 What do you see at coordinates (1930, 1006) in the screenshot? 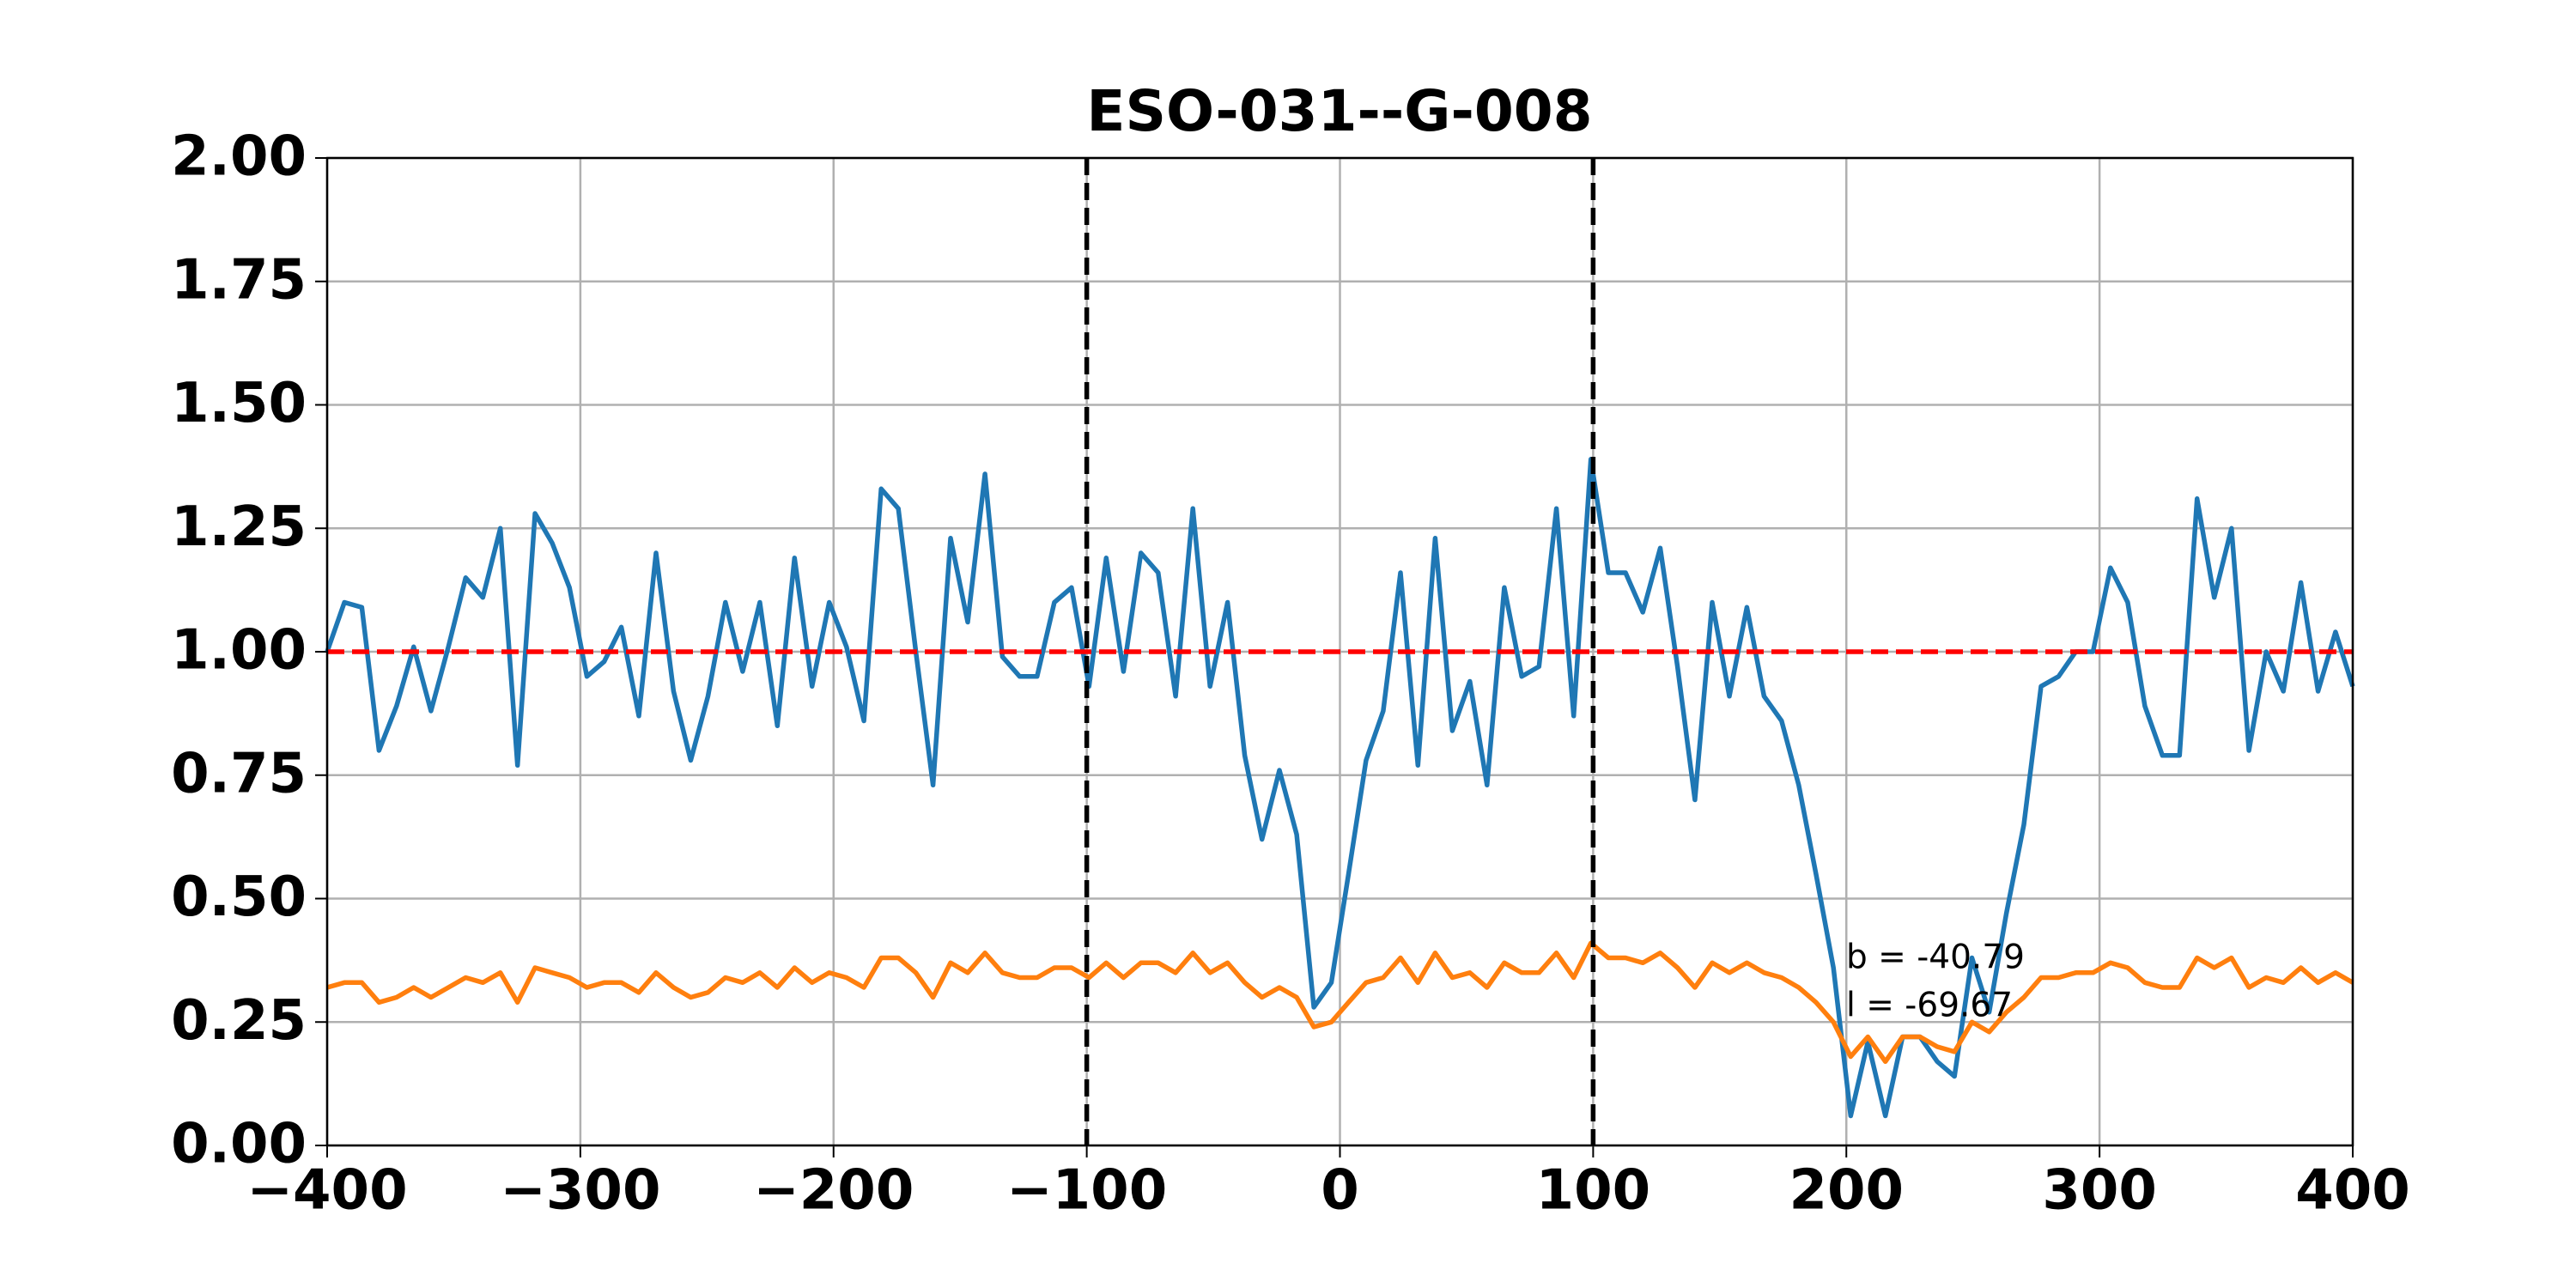
I see `annotation: l = -69.67` at bounding box center [1930, 1006].